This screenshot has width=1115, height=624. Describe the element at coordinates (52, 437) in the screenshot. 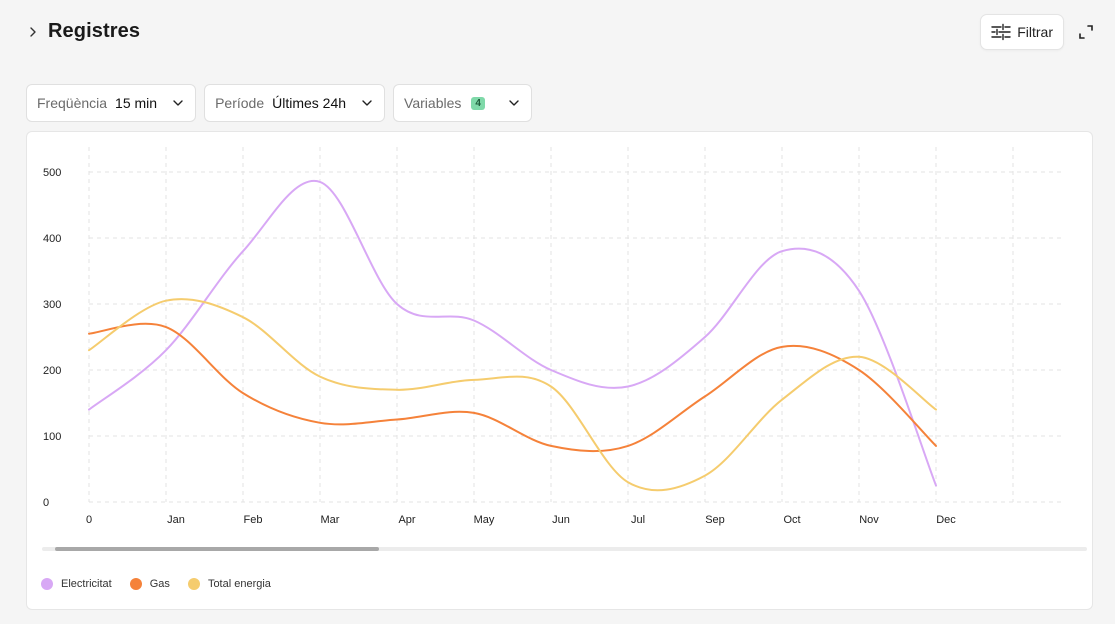

I see `y-tick-label: 100` at that location.